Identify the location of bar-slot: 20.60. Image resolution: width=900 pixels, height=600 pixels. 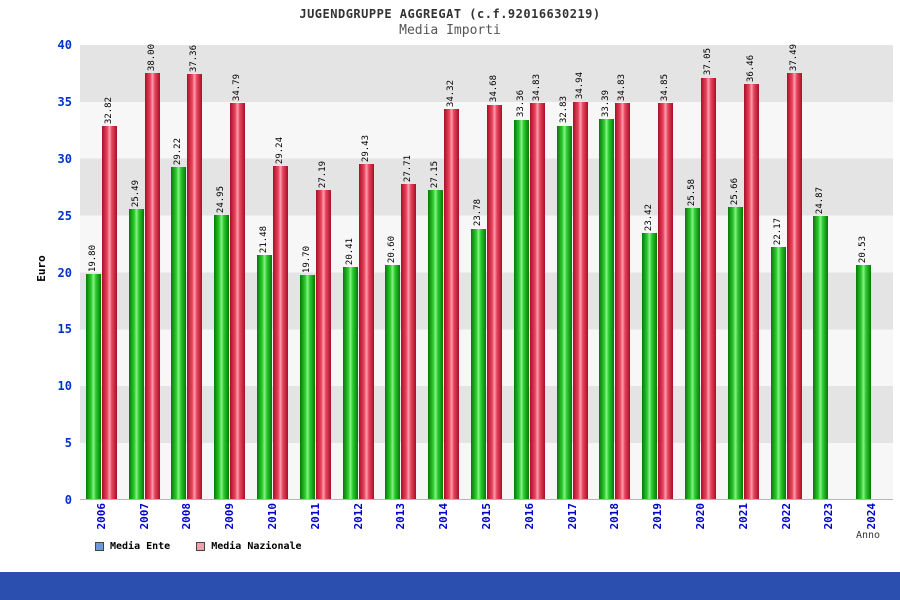
(393, 271).